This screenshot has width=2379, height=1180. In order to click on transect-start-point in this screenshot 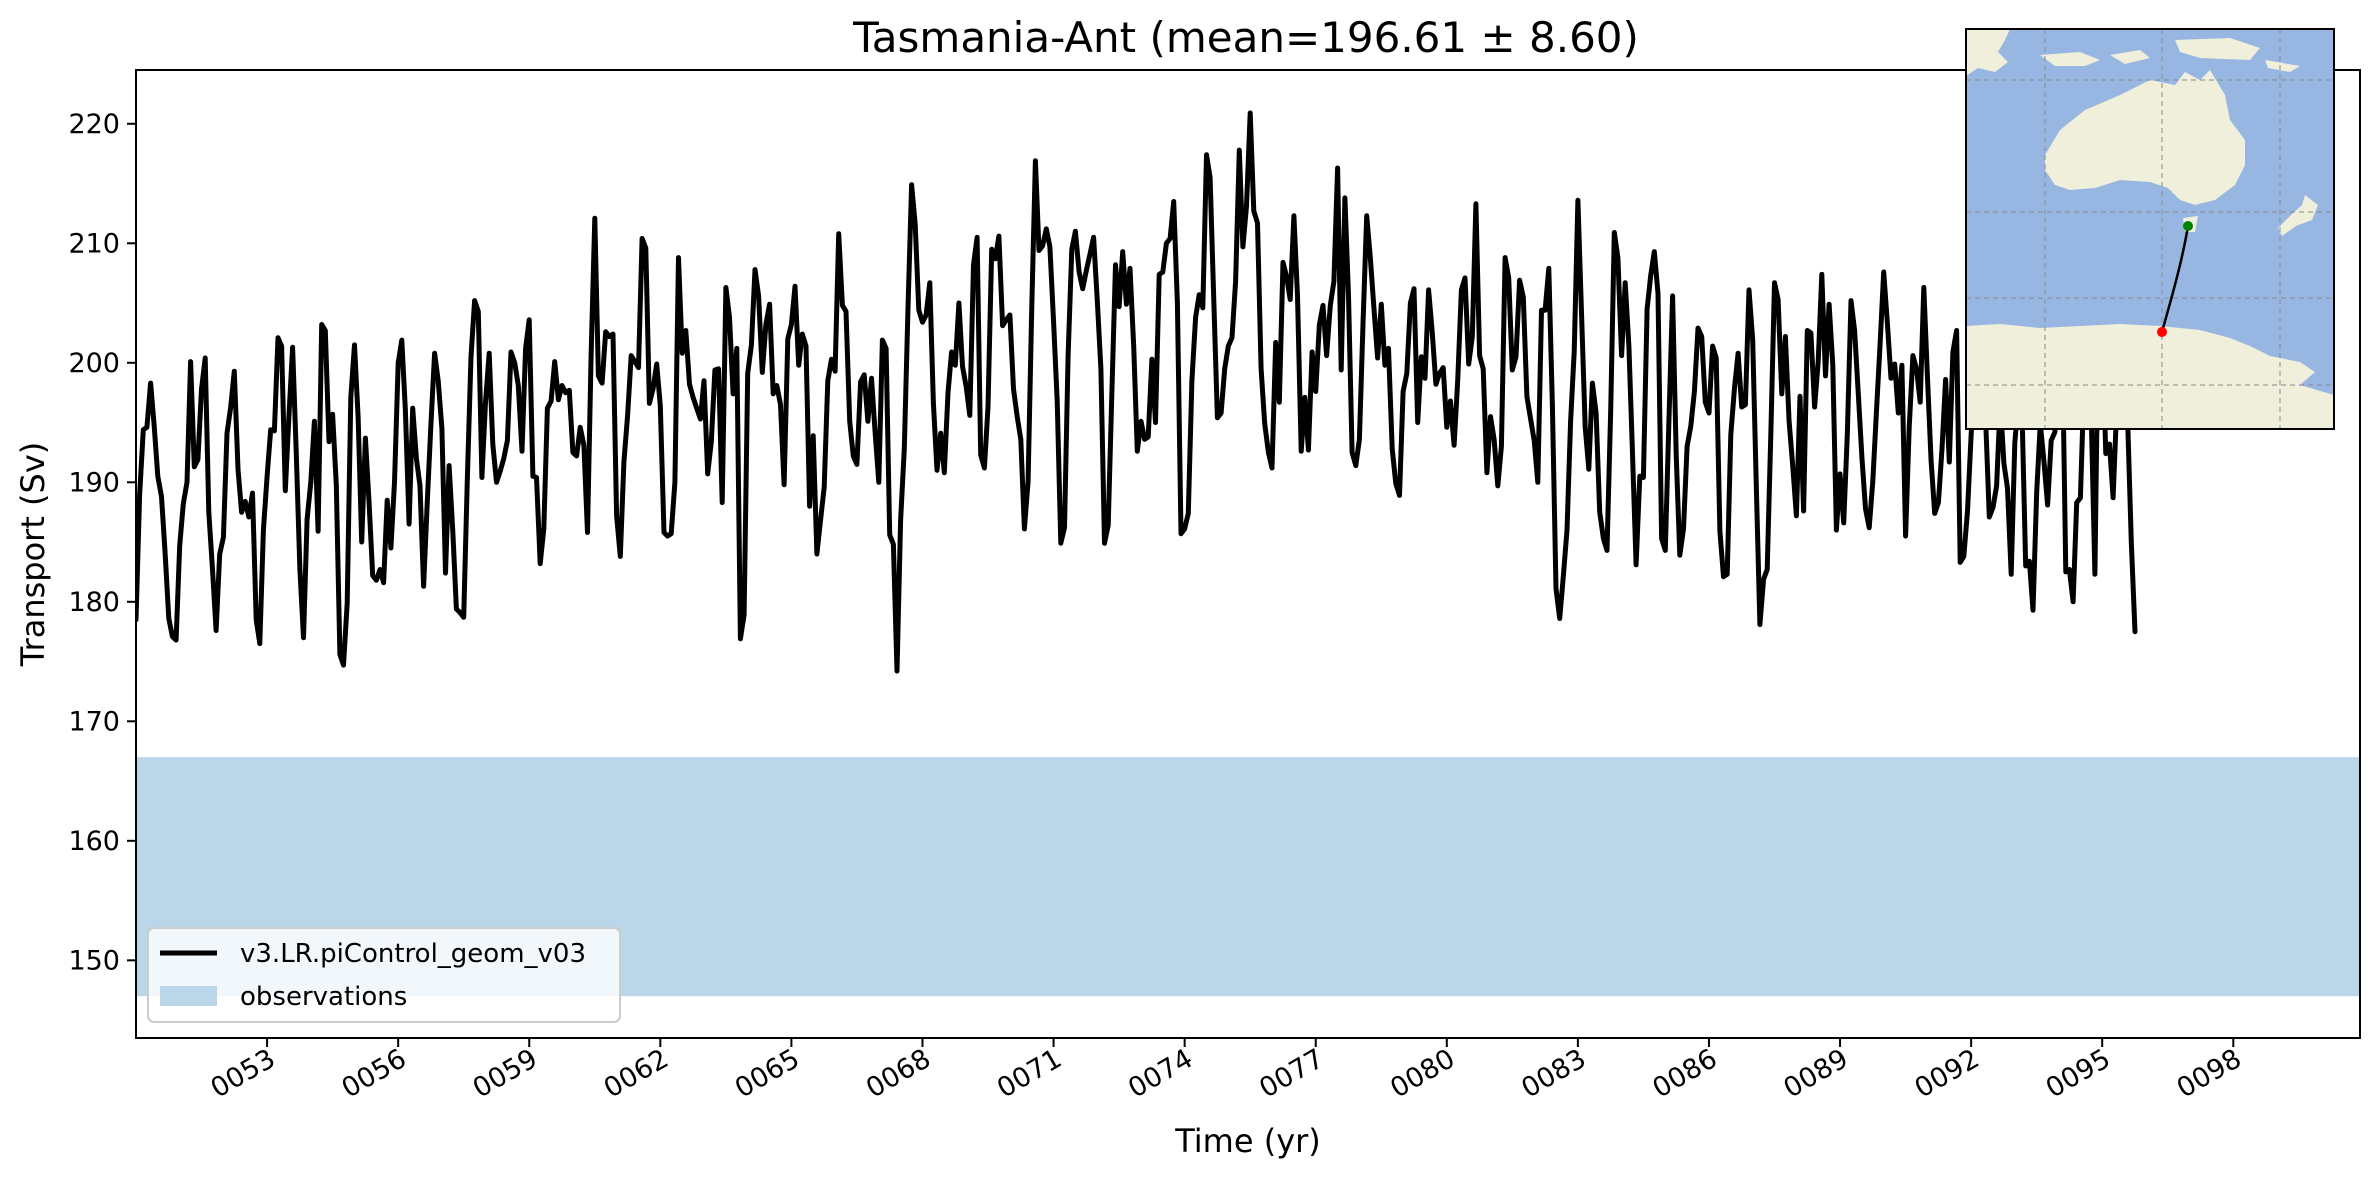, I will do `click(2188, 226)`.